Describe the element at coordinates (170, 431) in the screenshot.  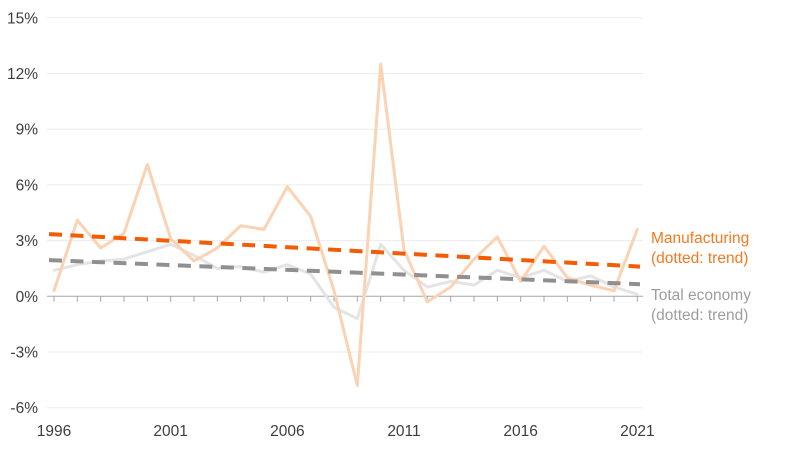
I see `x-axis-tick-label: 2001` at that location.